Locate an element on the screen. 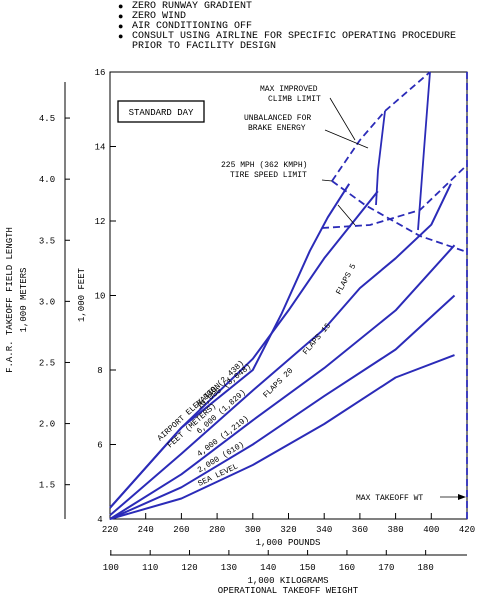 The image size is (498, 598). y-tick-label: 8 is located at coordinates (99, 371).